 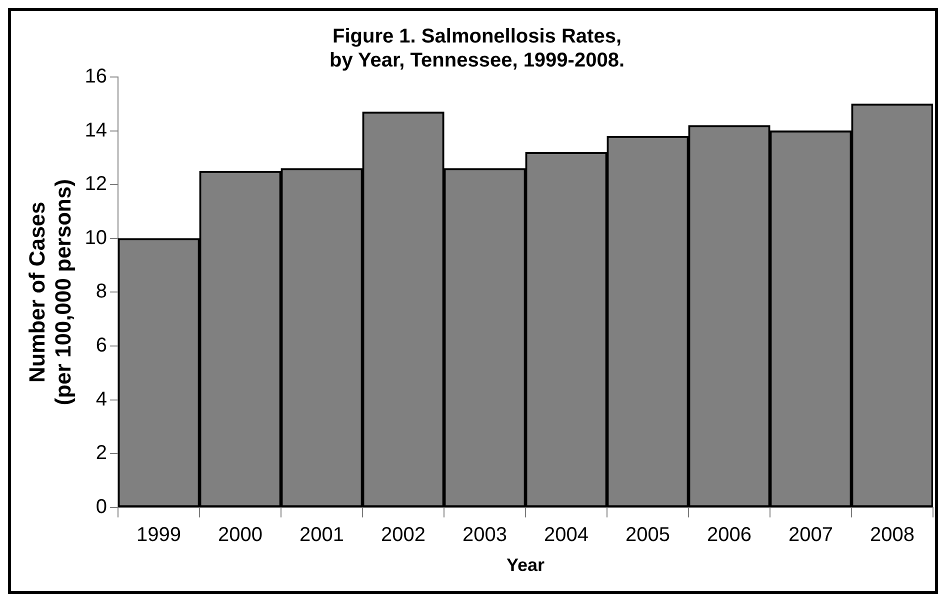 I want to click on y-tick-label: 2, so click(x=102, y=453).